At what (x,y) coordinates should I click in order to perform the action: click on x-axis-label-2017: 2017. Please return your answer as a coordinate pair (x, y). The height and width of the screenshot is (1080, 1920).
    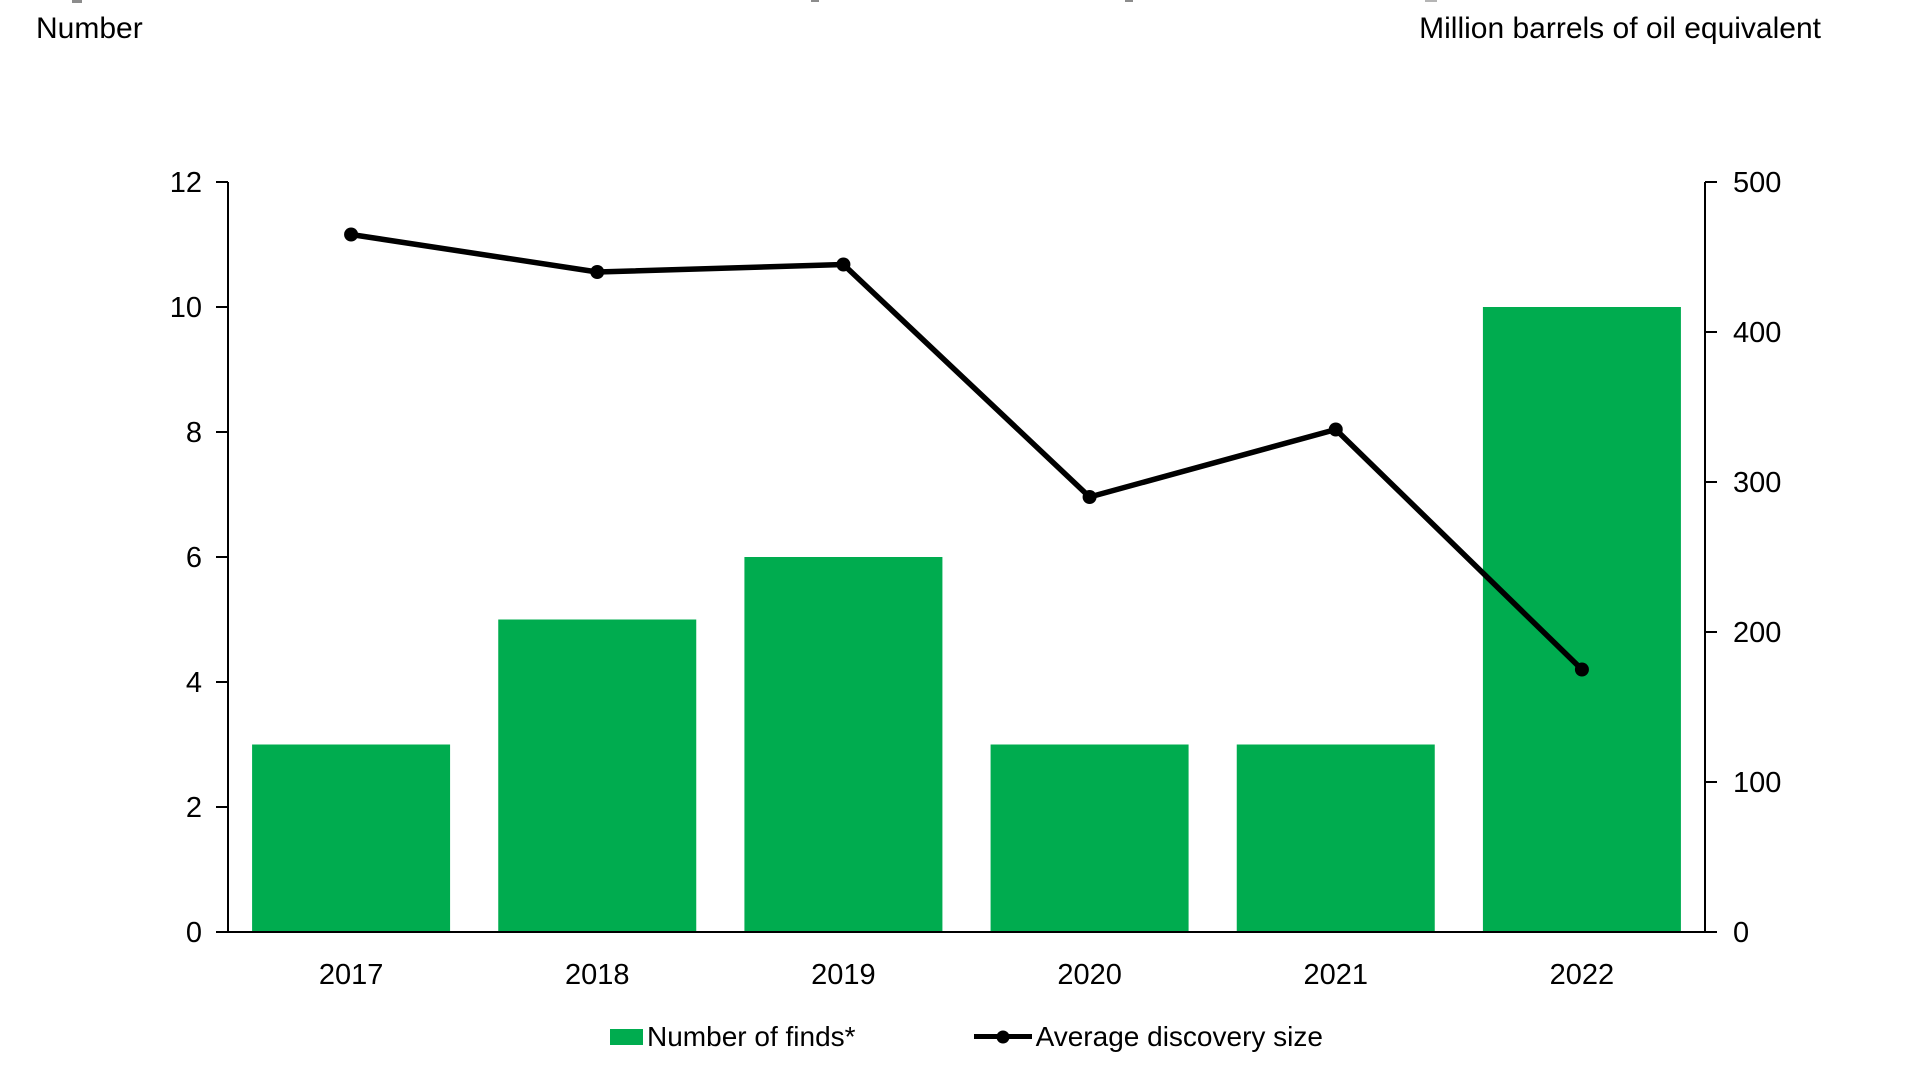
    Looking at the image, I should click on (351, 975).